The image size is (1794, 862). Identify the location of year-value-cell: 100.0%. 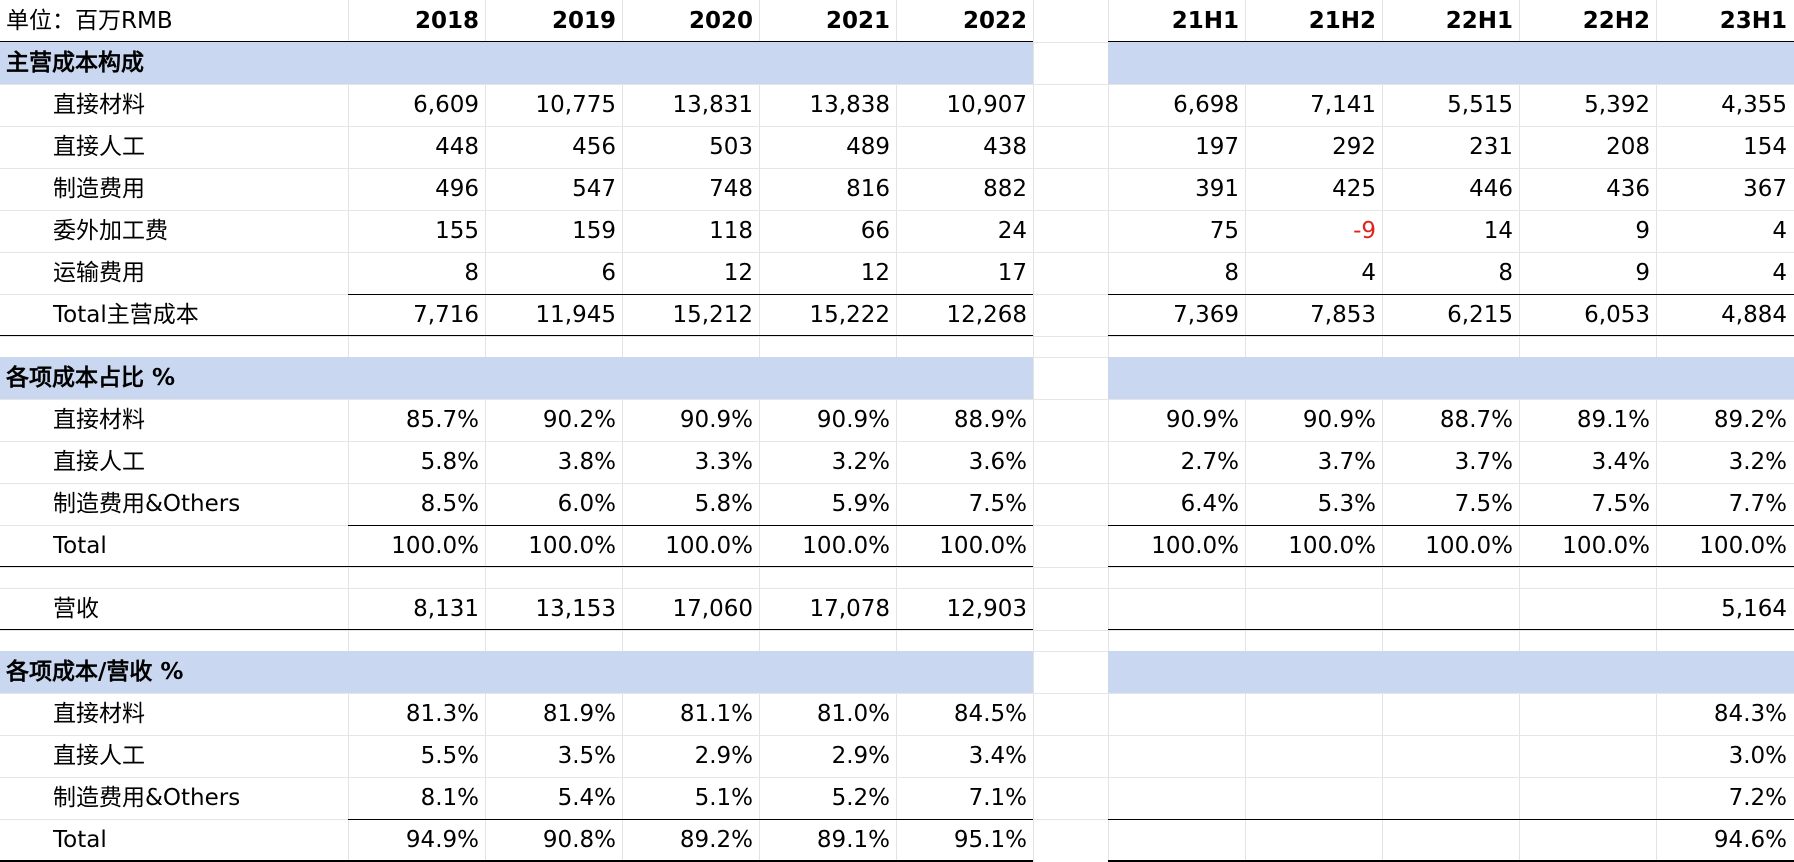
(709, 546).